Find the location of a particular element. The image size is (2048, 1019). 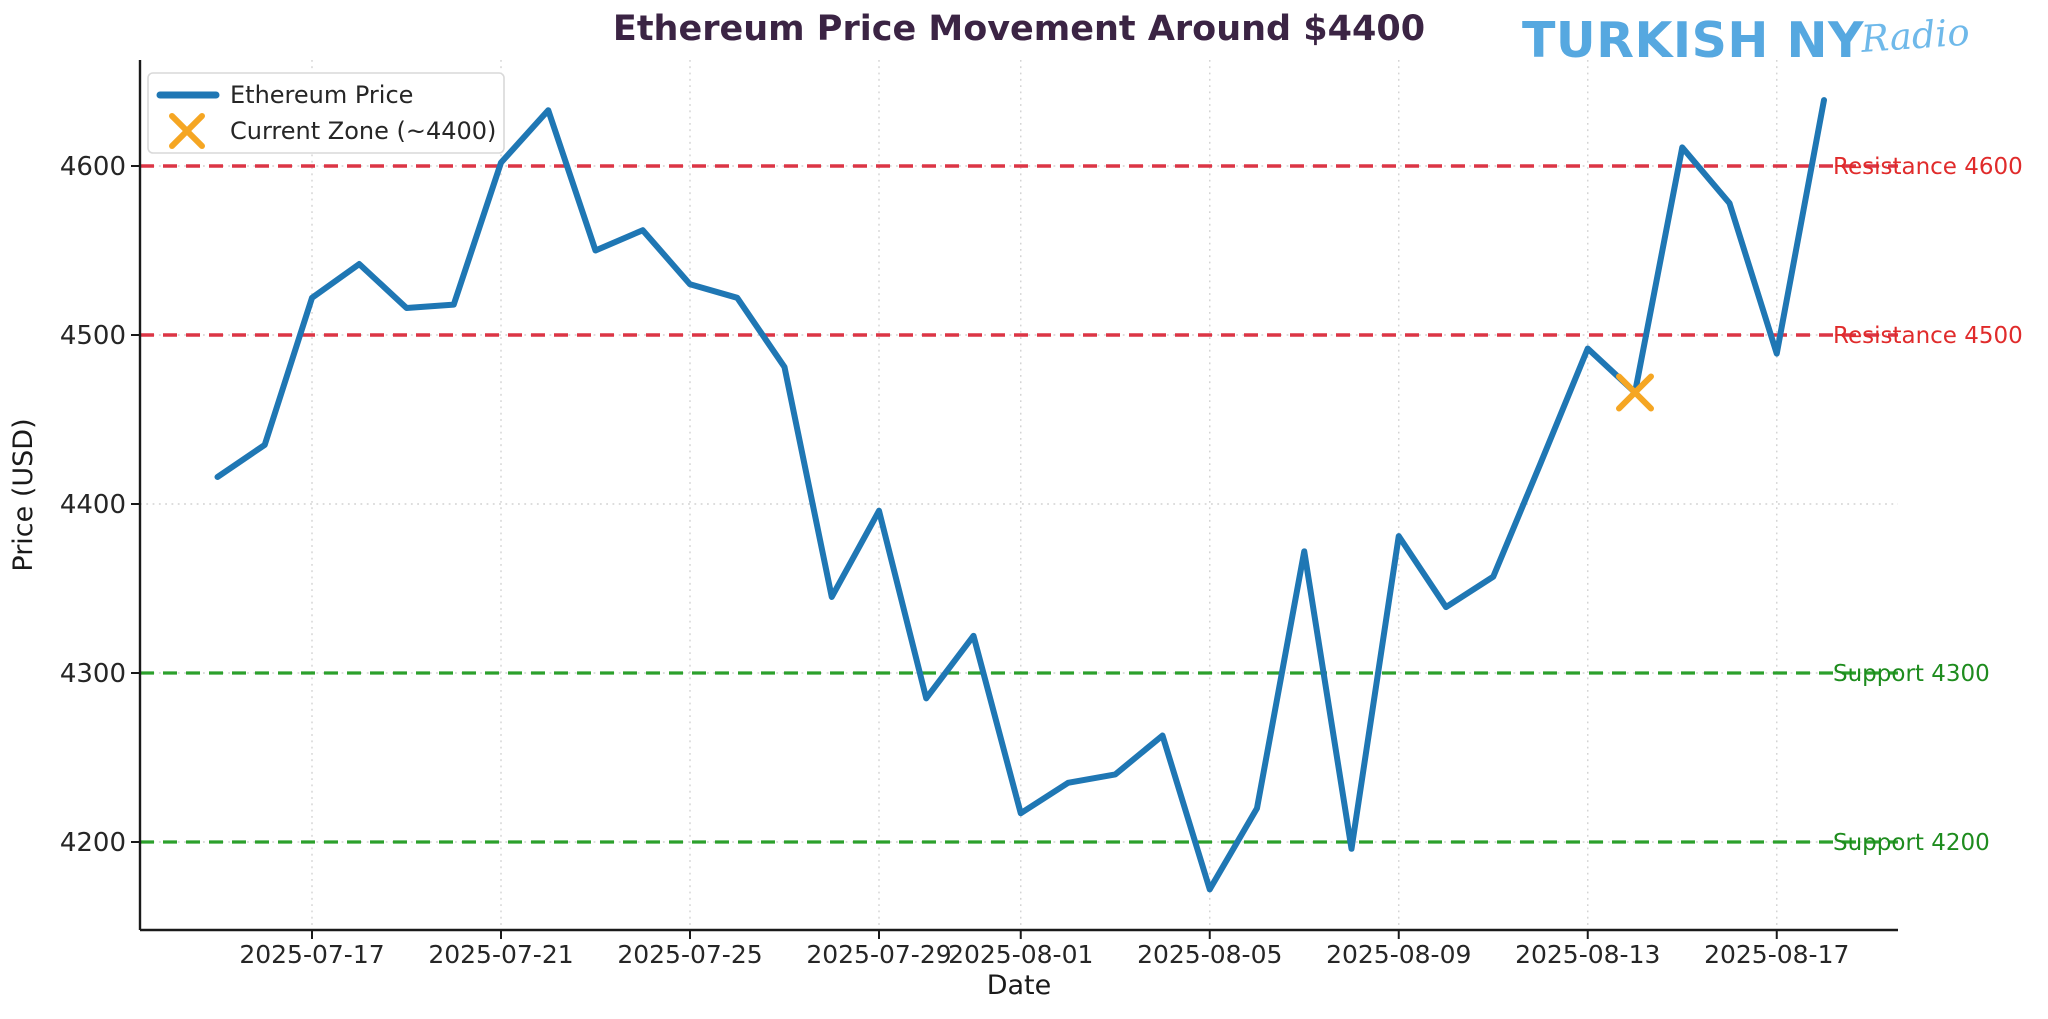

y-tick-label: 4300 is located at coordinates (93, 674).